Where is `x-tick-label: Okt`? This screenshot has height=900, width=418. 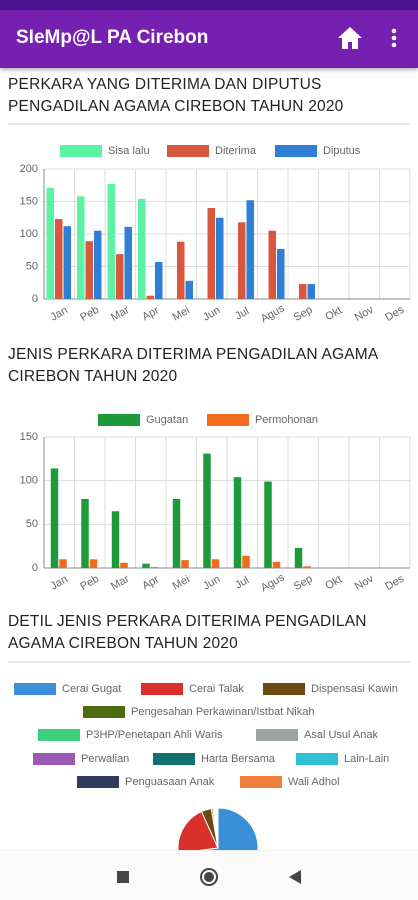 x-tick-label: Okt is located at coordinates (333, 313).